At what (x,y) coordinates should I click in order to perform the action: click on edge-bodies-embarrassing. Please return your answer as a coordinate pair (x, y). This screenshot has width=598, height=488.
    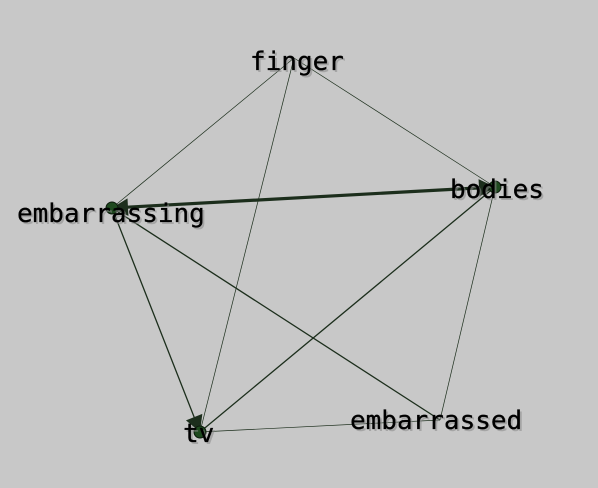
    Looking at the image, I should click on (303, 197).